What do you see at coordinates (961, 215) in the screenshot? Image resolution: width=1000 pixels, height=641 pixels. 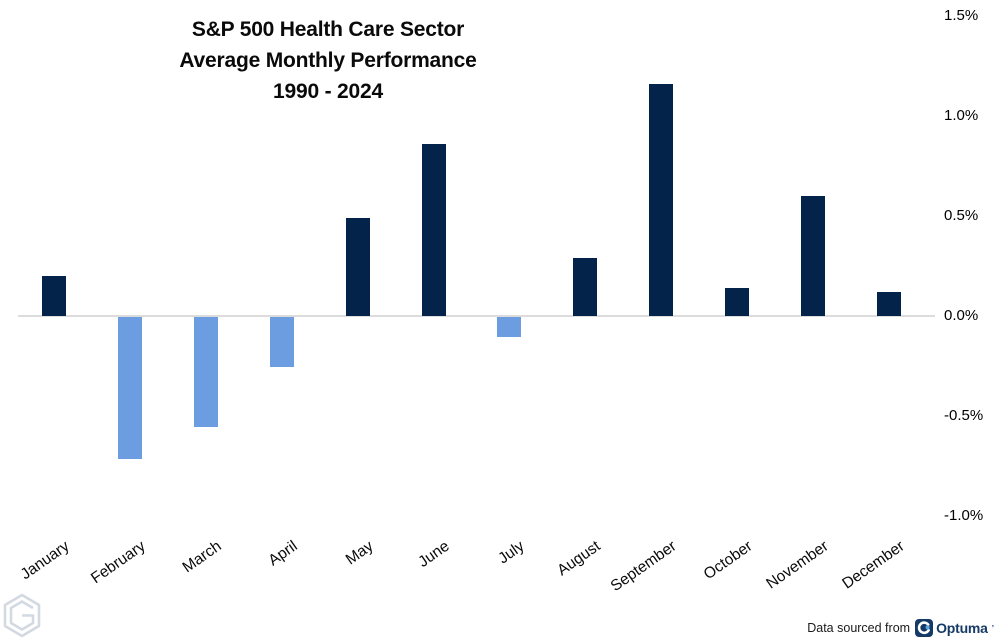 I see `y-axis-tick-0.5: 0.5%` at bounding box center [961, 215].